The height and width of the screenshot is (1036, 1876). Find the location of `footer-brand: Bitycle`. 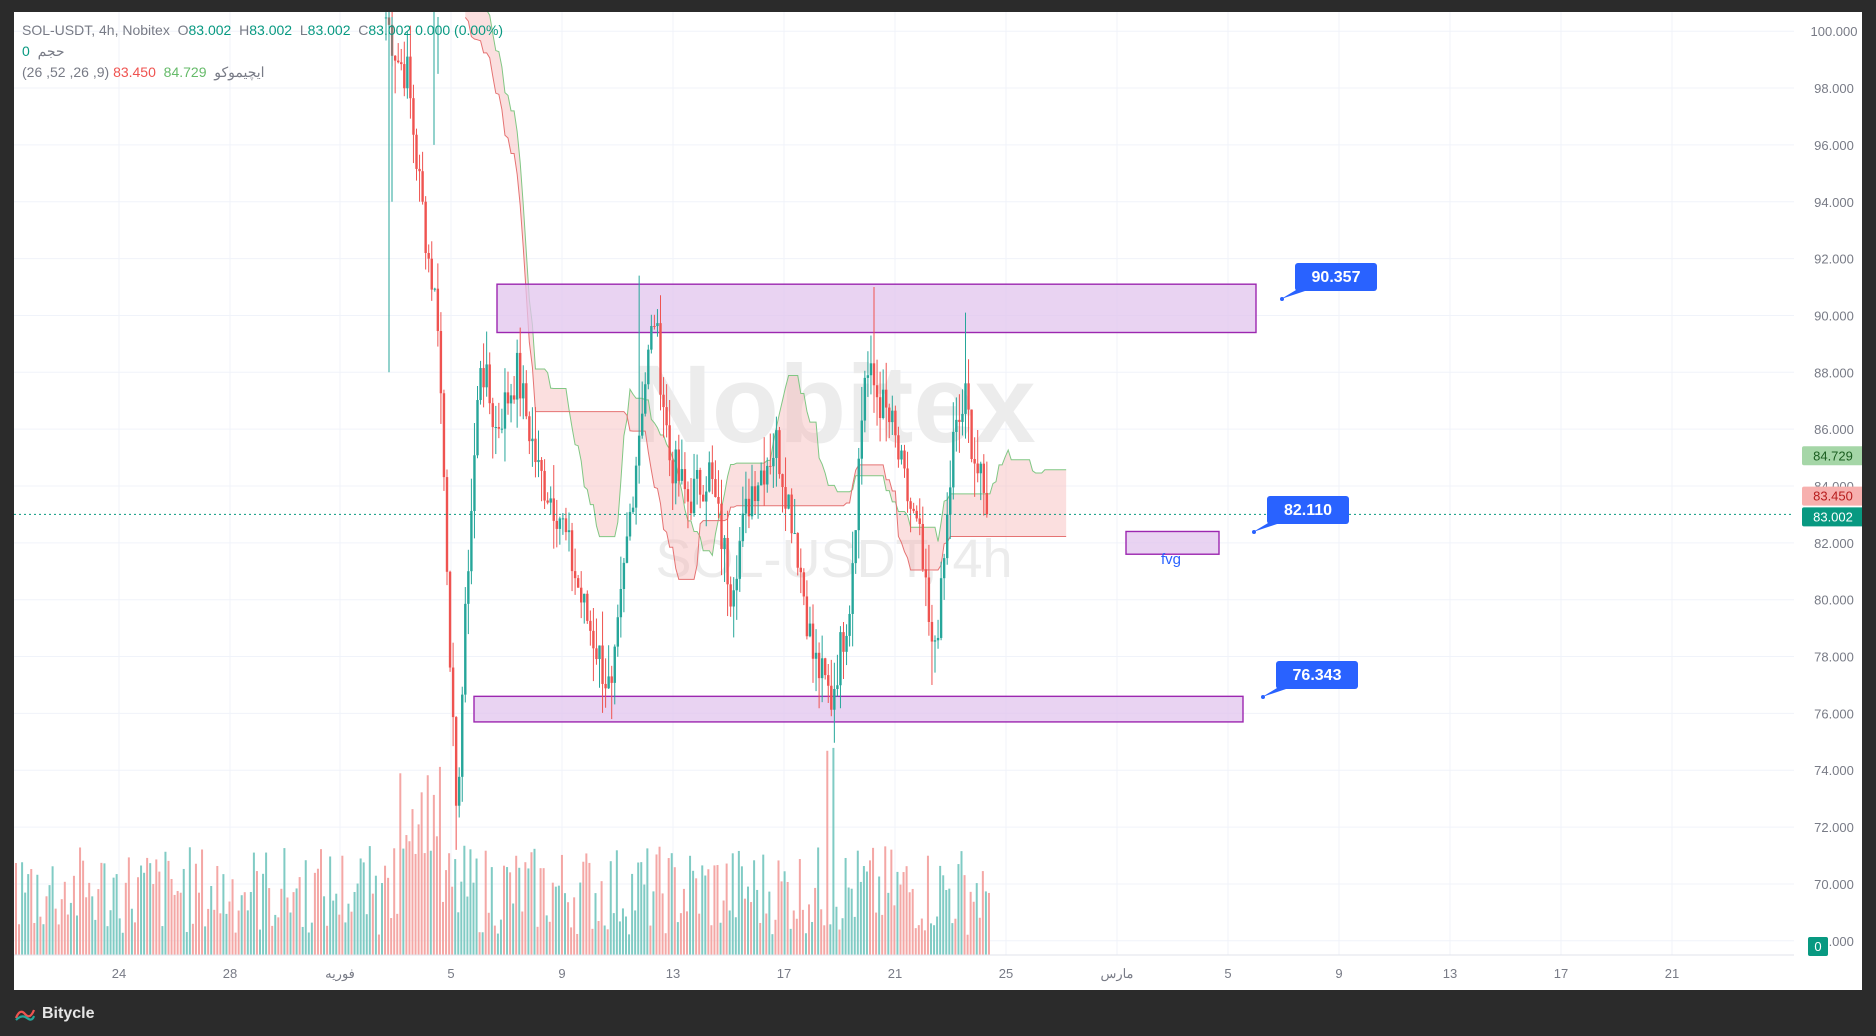

footer-brand: Bitycle is located at coordinates (54, 1014).